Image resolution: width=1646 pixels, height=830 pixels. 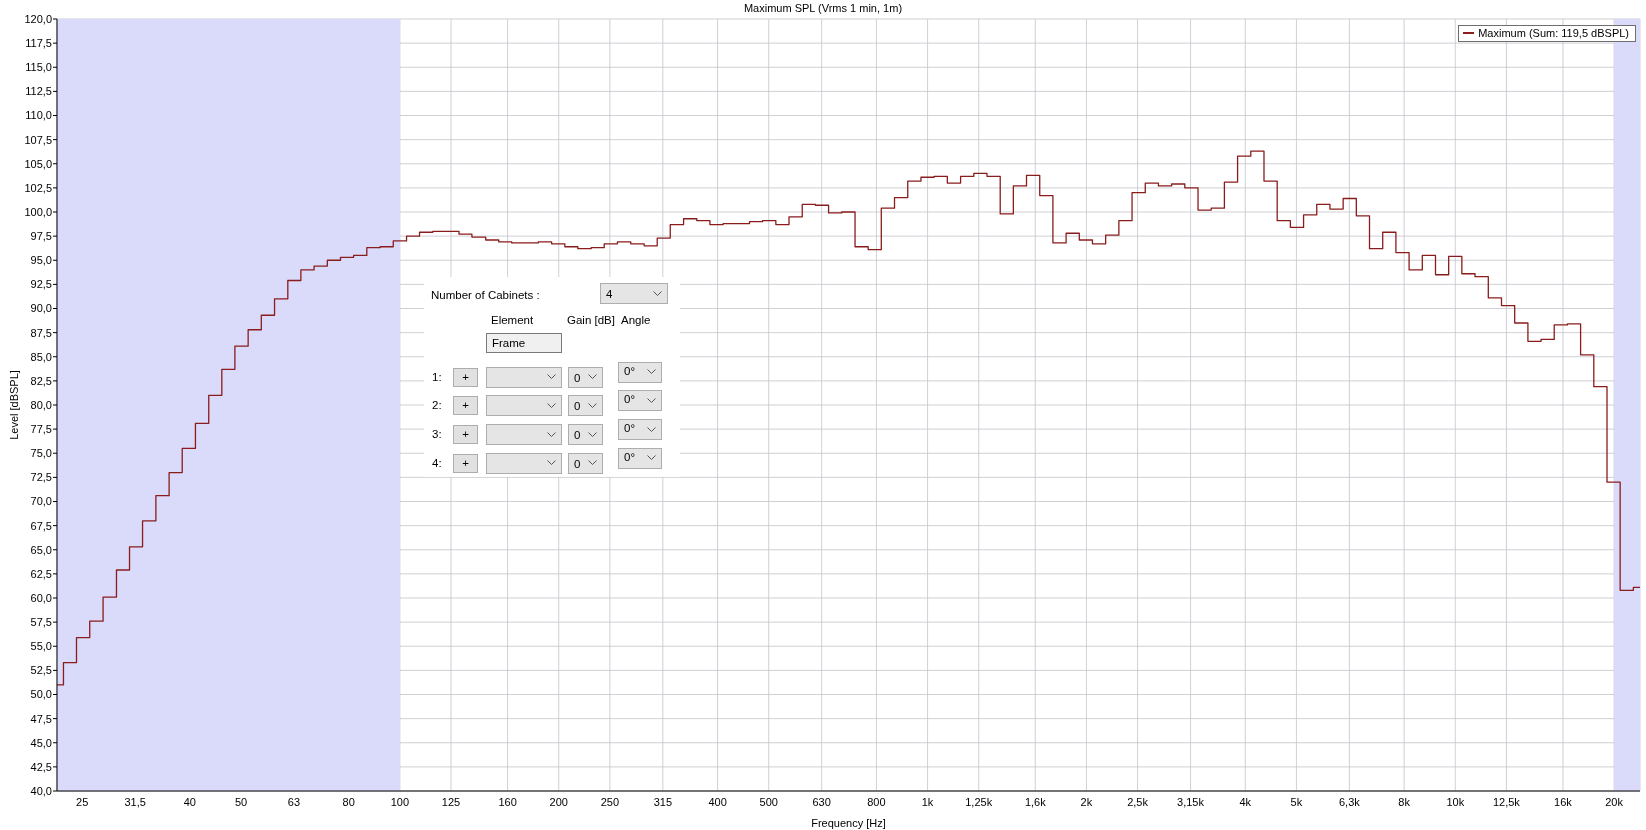 I want to click on x-tick-label: 200, so click(x=558, y=801).